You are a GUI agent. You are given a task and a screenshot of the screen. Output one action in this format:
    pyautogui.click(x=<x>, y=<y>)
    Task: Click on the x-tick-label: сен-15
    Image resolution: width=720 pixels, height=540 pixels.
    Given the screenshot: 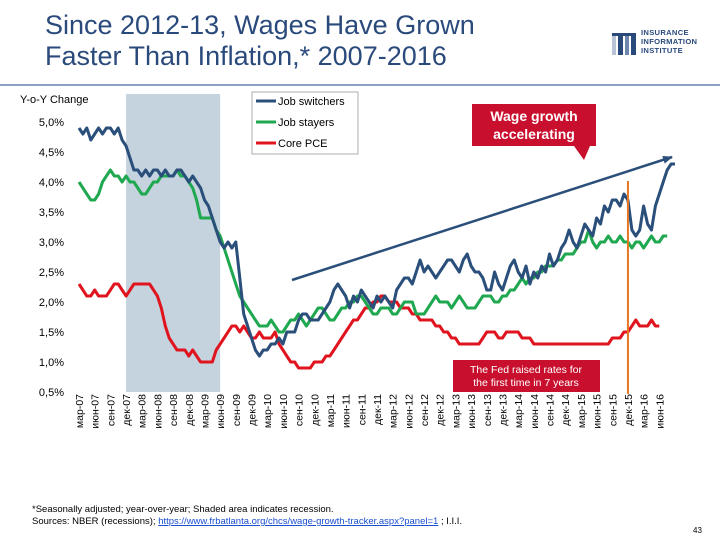 What is the action you would take?
    pyautogui.click(x=613, y=410)
    